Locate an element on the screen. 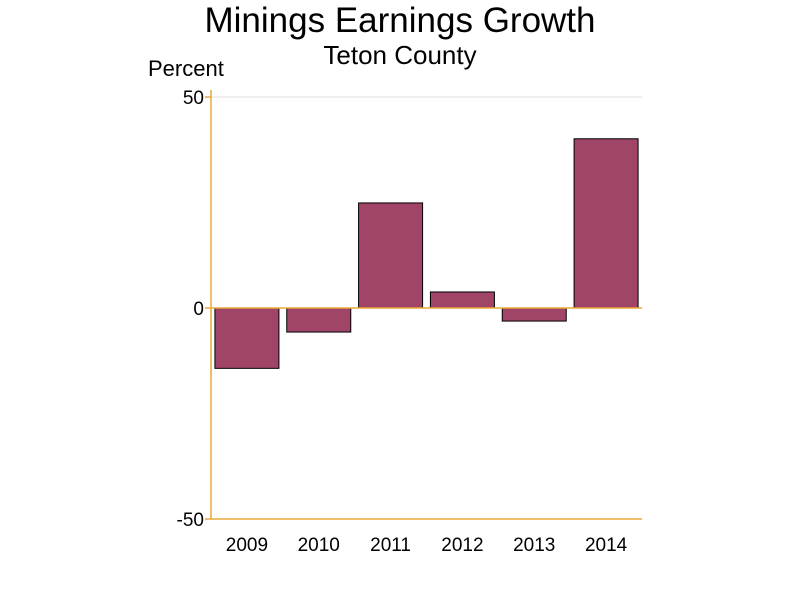 Image resolution: width=800 pixels, height=600 pixels. chart-title: Minings Earnings Growth is located at coordinates (400, 20).